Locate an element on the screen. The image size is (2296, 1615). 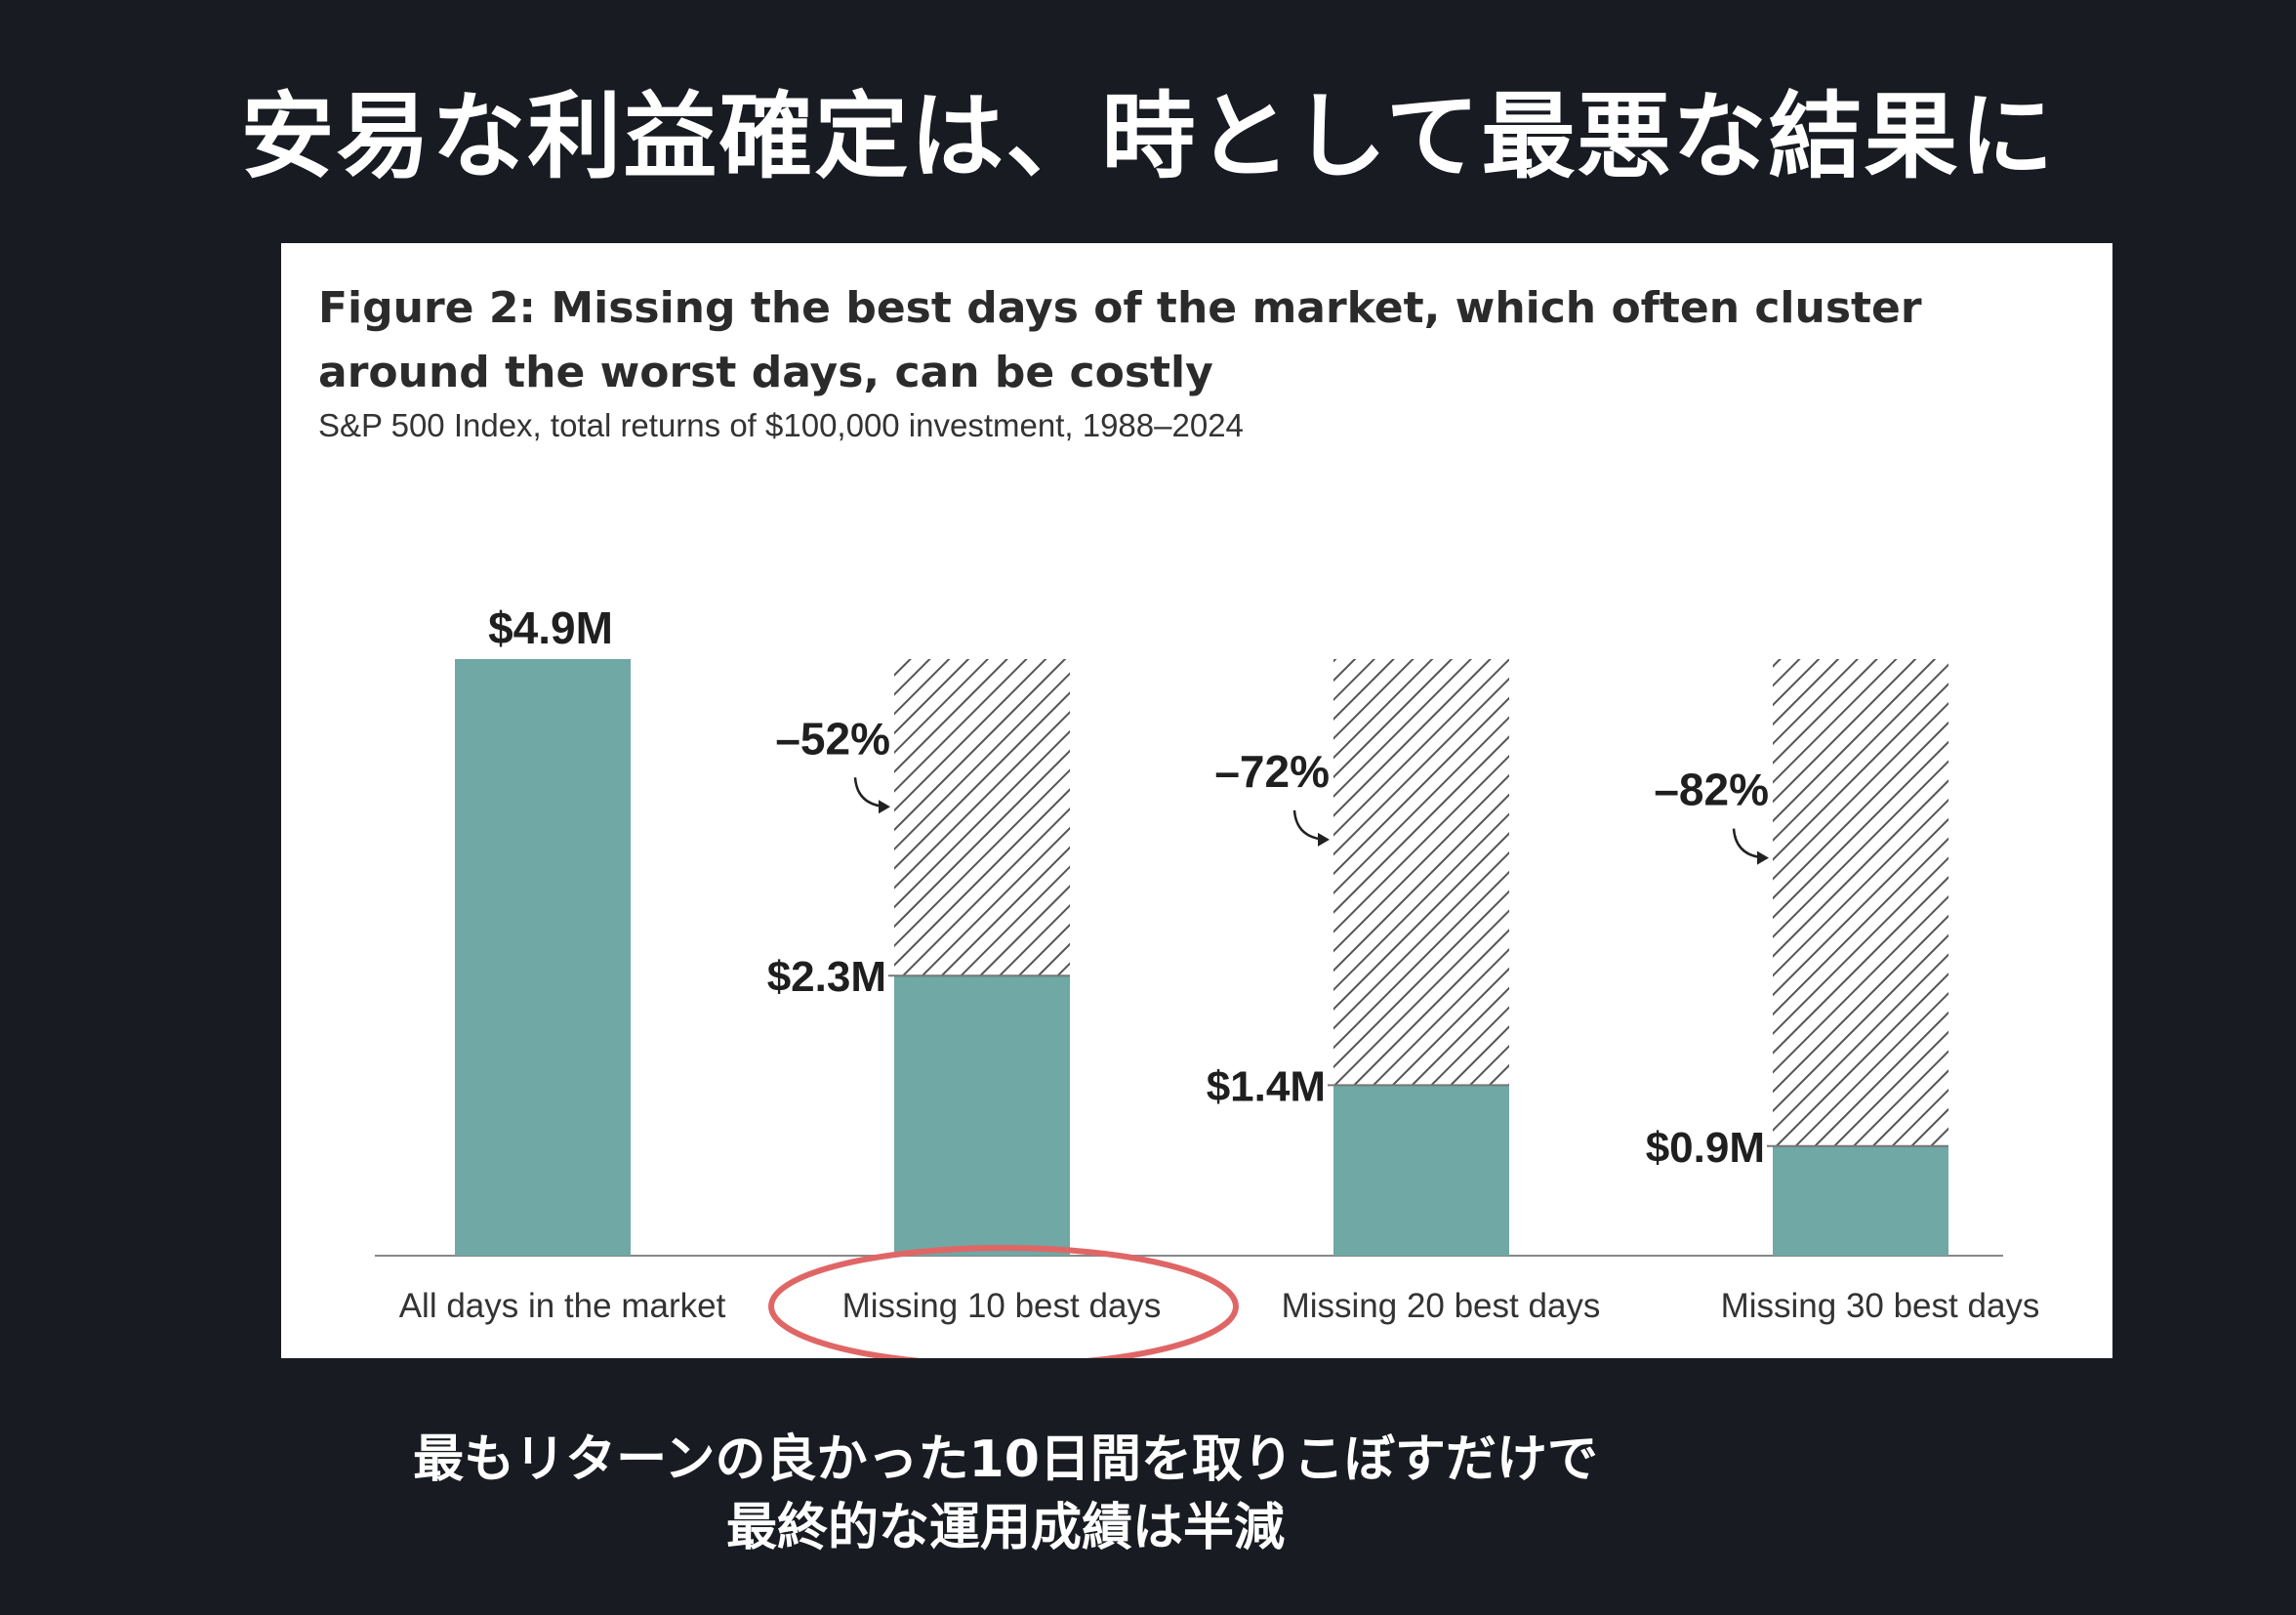
caption-line-1: 最もリターンの良かった10日間を取りこぼすだけで is located at coordinates (1005, 1460).